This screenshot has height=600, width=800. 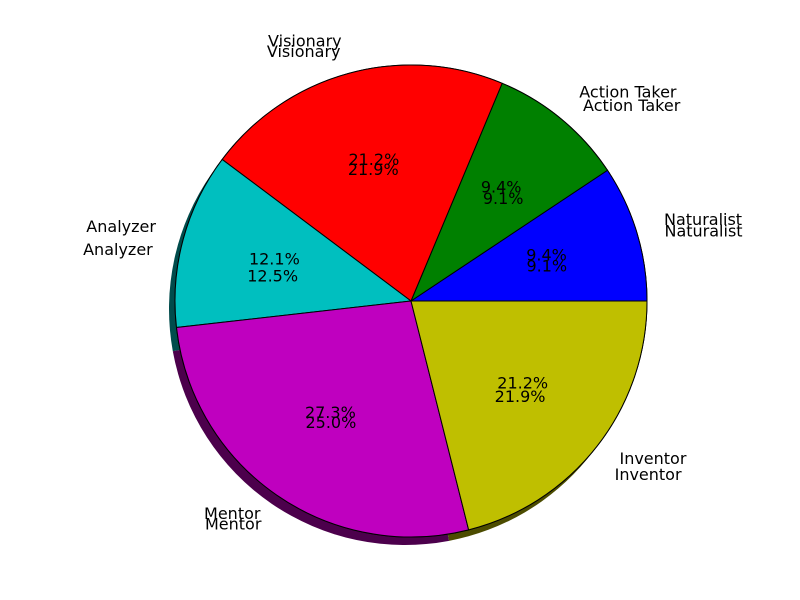 What do you see at coordinates (232, 513) in the screenshot?
I see `pie-label-mentor-layer-2: Mentor` at bounding box center [232, 513].